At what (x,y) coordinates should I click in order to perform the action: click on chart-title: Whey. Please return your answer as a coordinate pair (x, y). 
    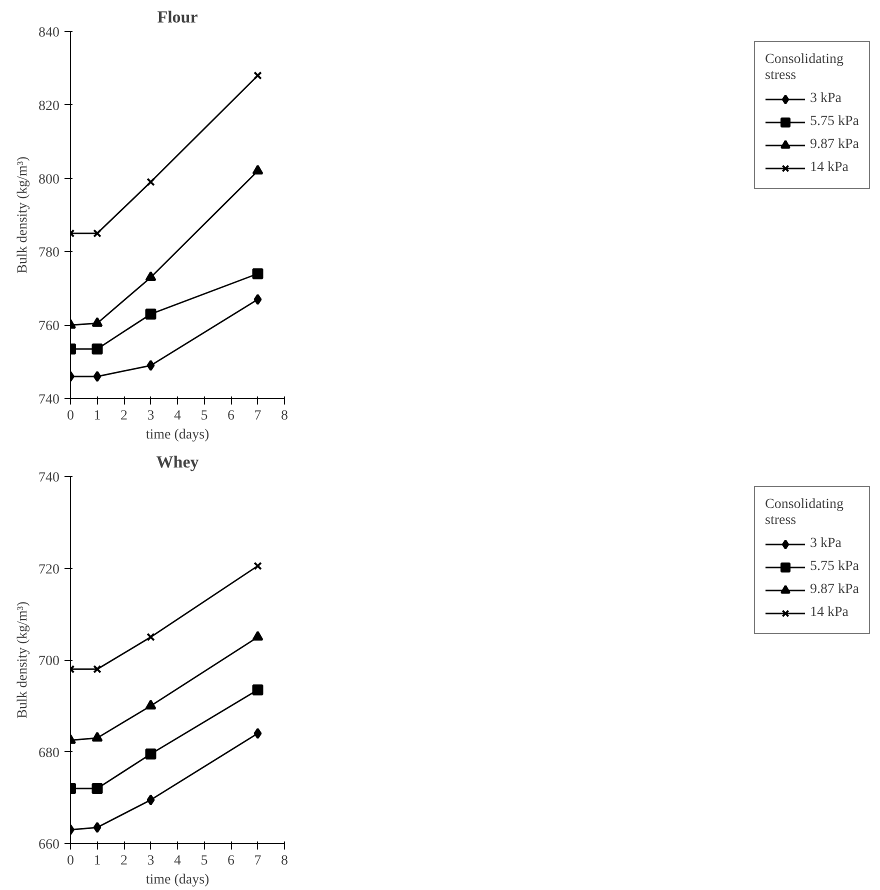
    Looking at the image, I should click on (178, 462).